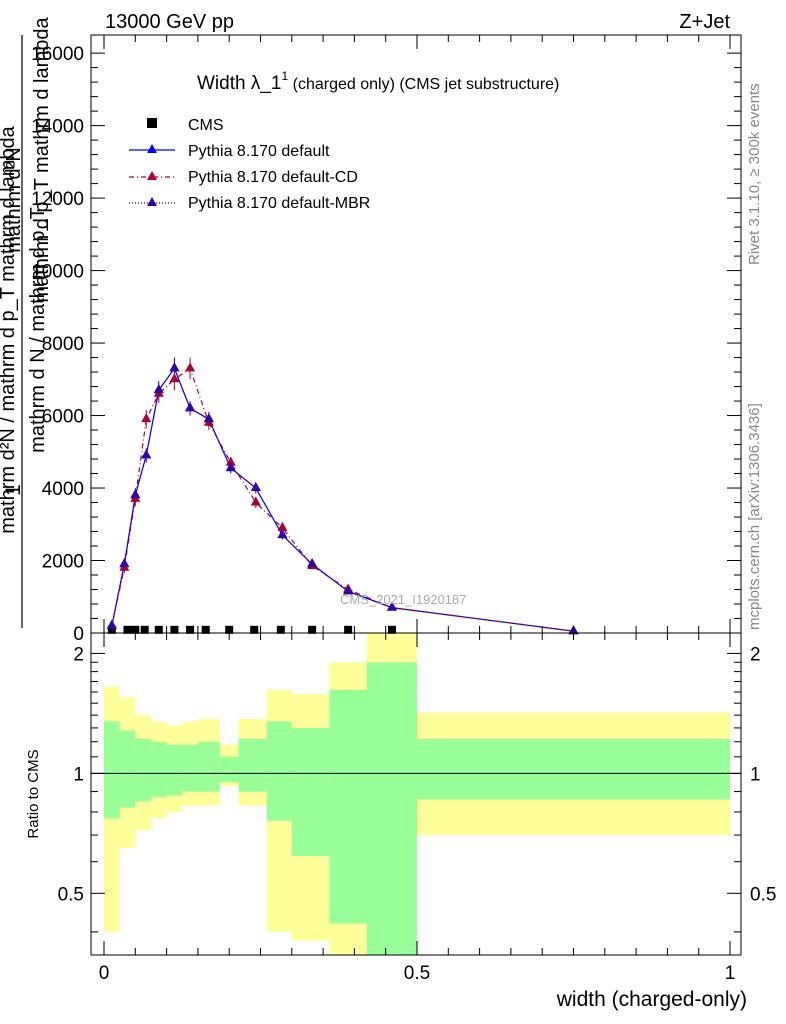 This screenshot has height=1024, width=786. Describe the element at coordinates (273, 177) in the screenshot. I see `legend-cd-label: Pythia 8.170 default-CD` at that location.